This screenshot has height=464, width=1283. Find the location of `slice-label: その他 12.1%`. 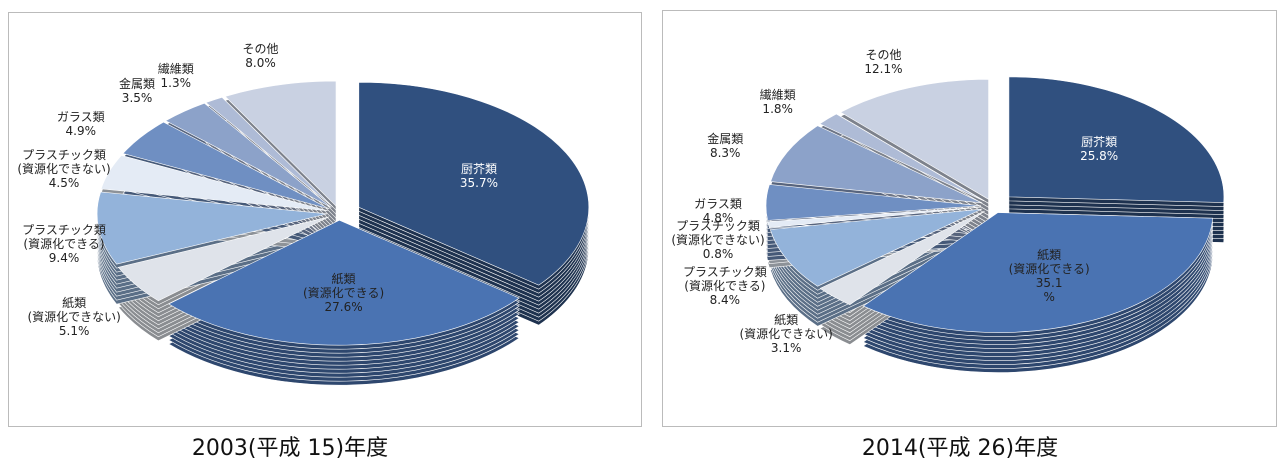

slice-label: その他 12.1% is located at coordinates (883, 62).